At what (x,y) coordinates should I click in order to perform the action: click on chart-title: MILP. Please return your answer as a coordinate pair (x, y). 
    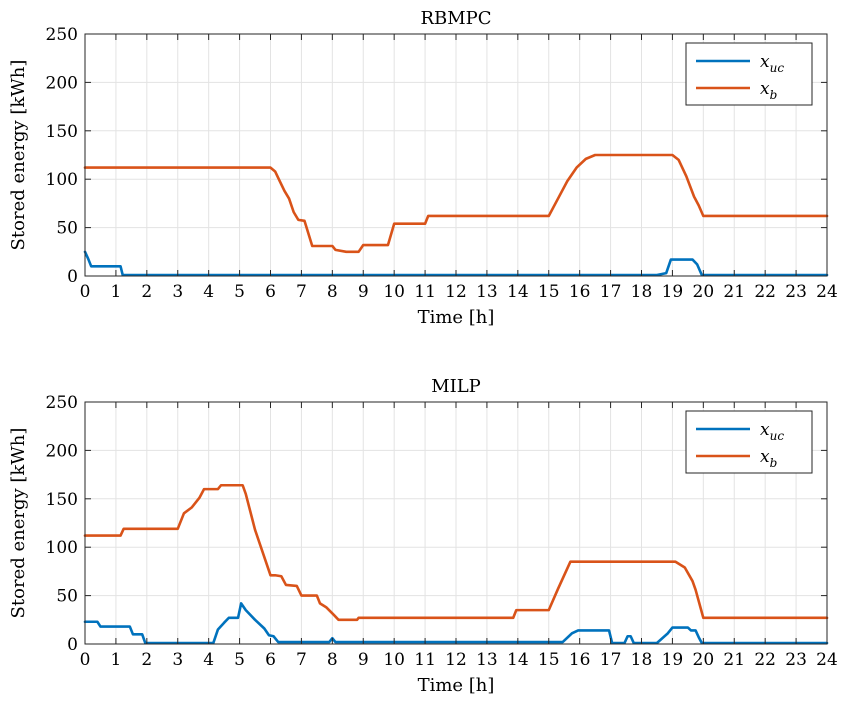
    Looking at the image, I should click on (456, 386).